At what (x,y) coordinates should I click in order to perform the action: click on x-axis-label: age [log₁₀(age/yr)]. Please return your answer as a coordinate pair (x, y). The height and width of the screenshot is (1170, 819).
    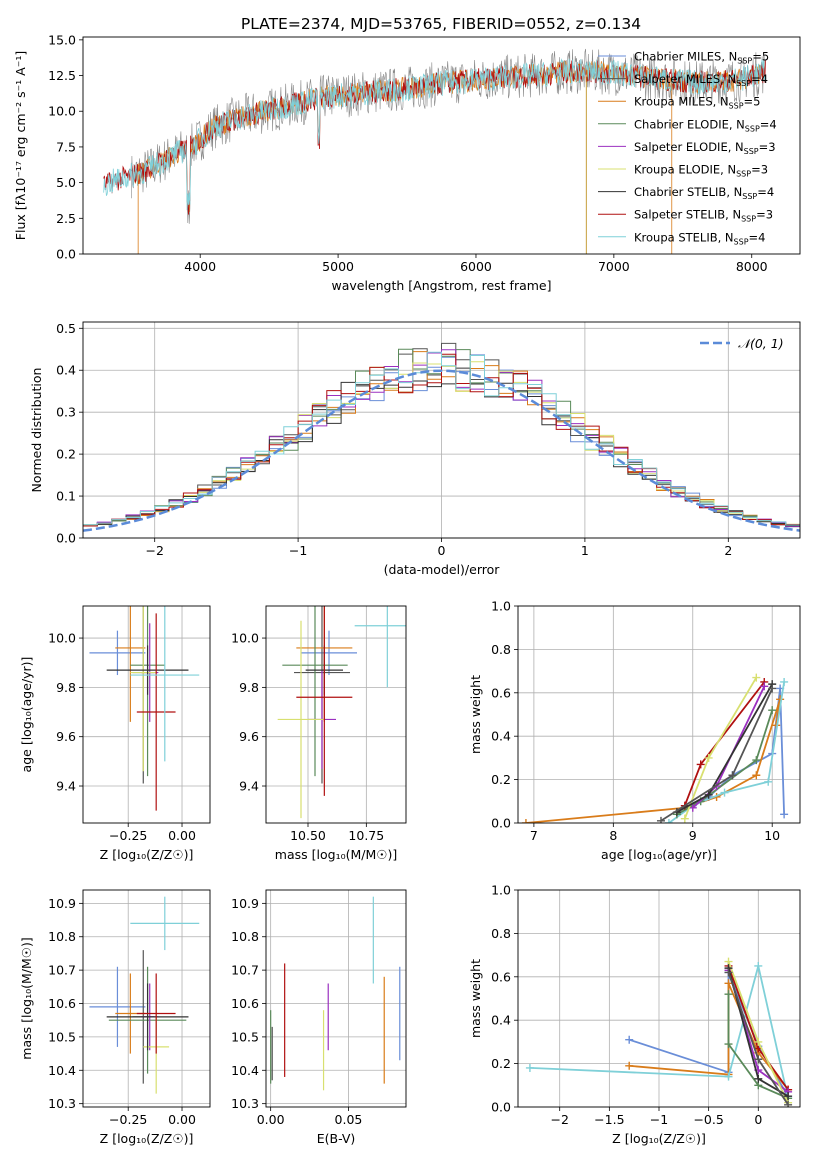
    Looking at the image, I should click on (659, 854).